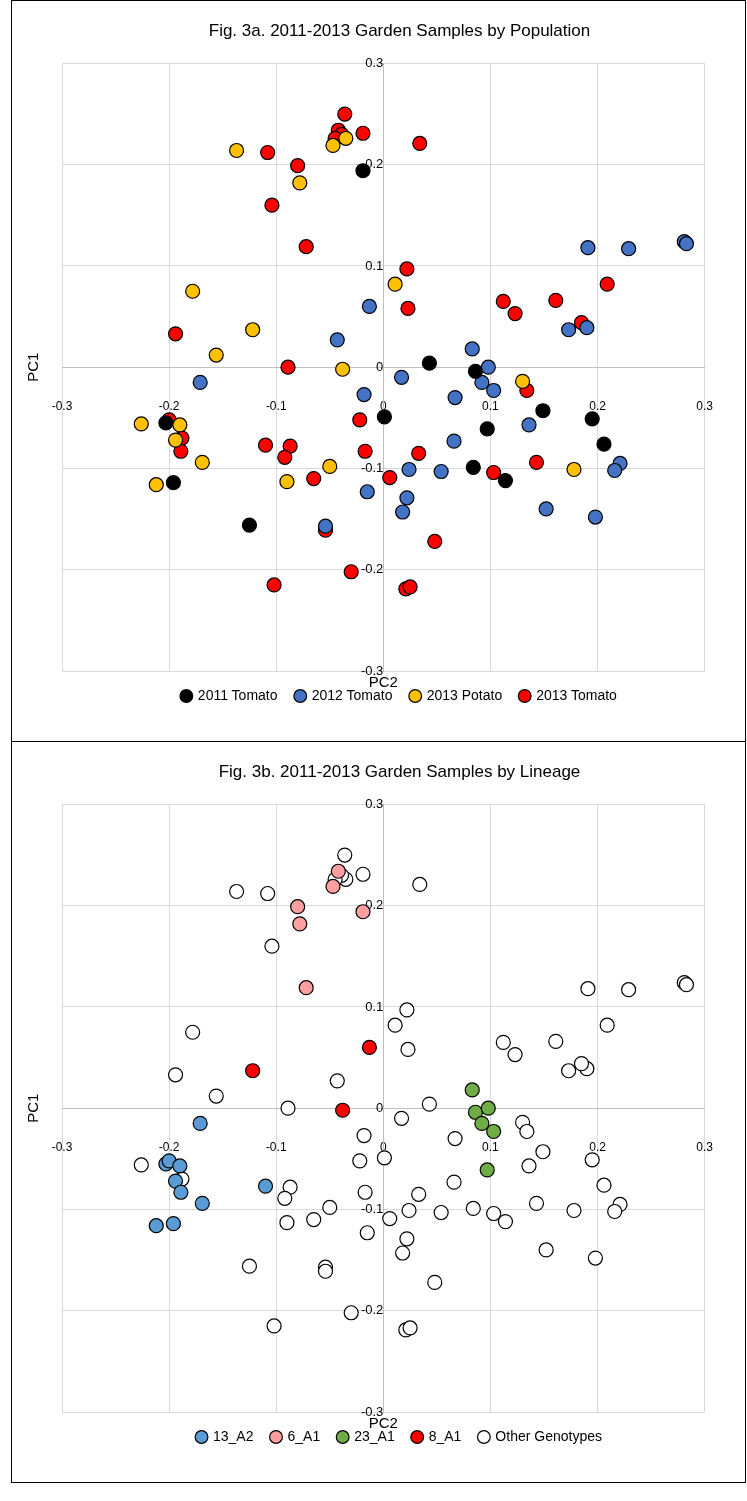  What do you see at coordinates (372, 569) in the screenshot?
I see `y-tick-label: -0.2` at bounding box center [372, 569].